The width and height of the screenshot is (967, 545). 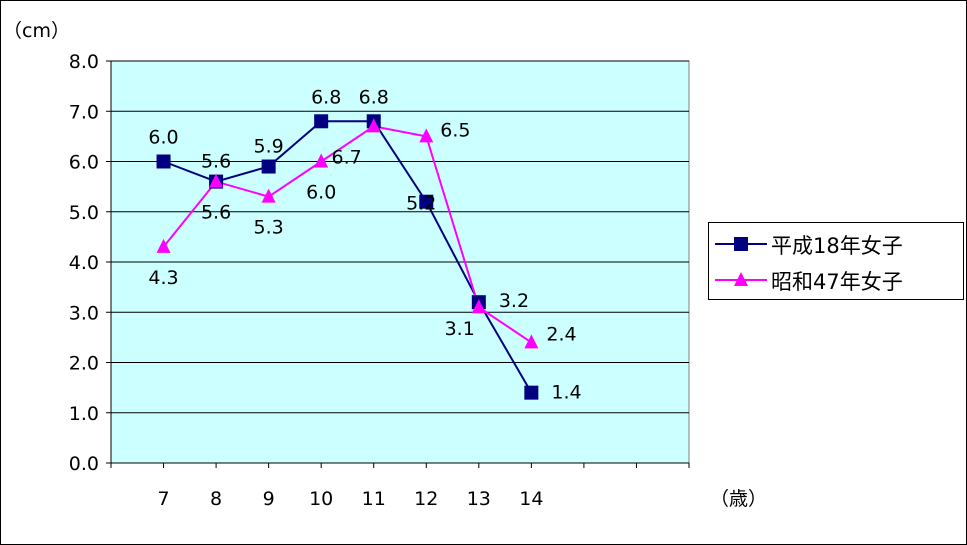 What do you see at coordinates (460, 329) in the screenshot?
I see `data-label-series-2: 3.1` at bounding box center [460, 329].